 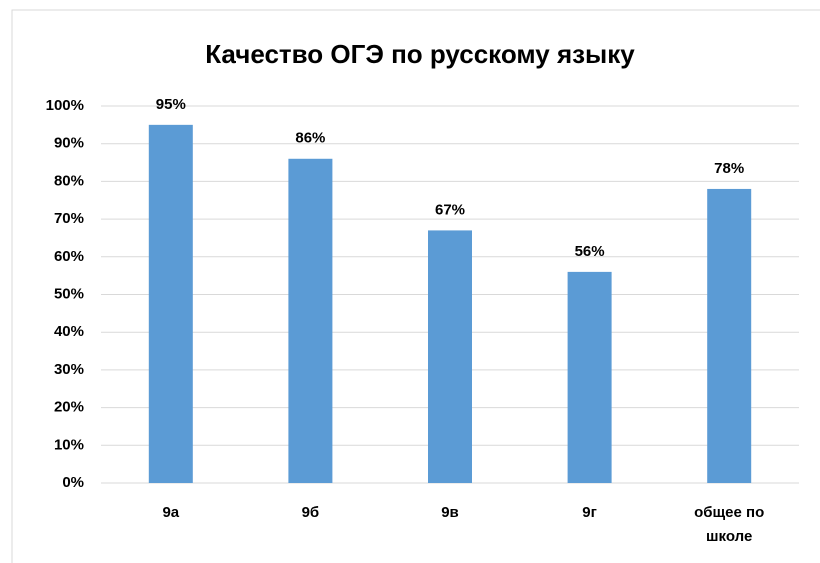 I want to click on data-label: 95%, so click(x=171, y=104).